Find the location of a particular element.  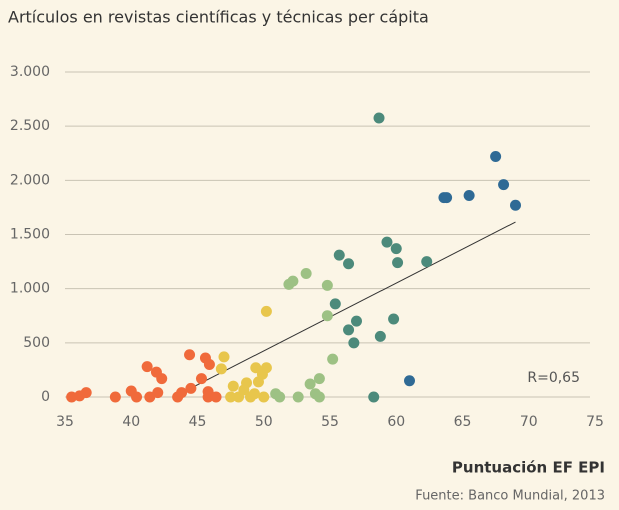

source: Fuente: Banco Mundial, 2013 is located at coordinates (510, 496).